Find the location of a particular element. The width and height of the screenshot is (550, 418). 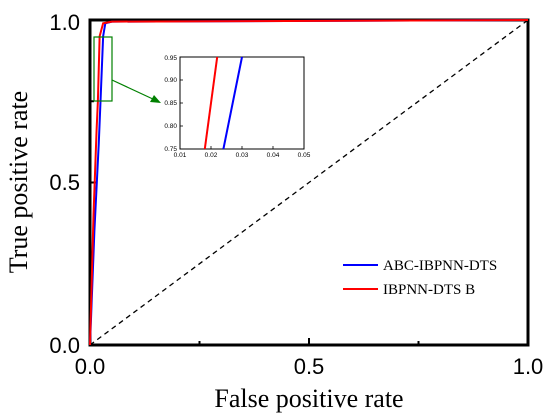

inset-ticks is located at coordinates (242, 103).